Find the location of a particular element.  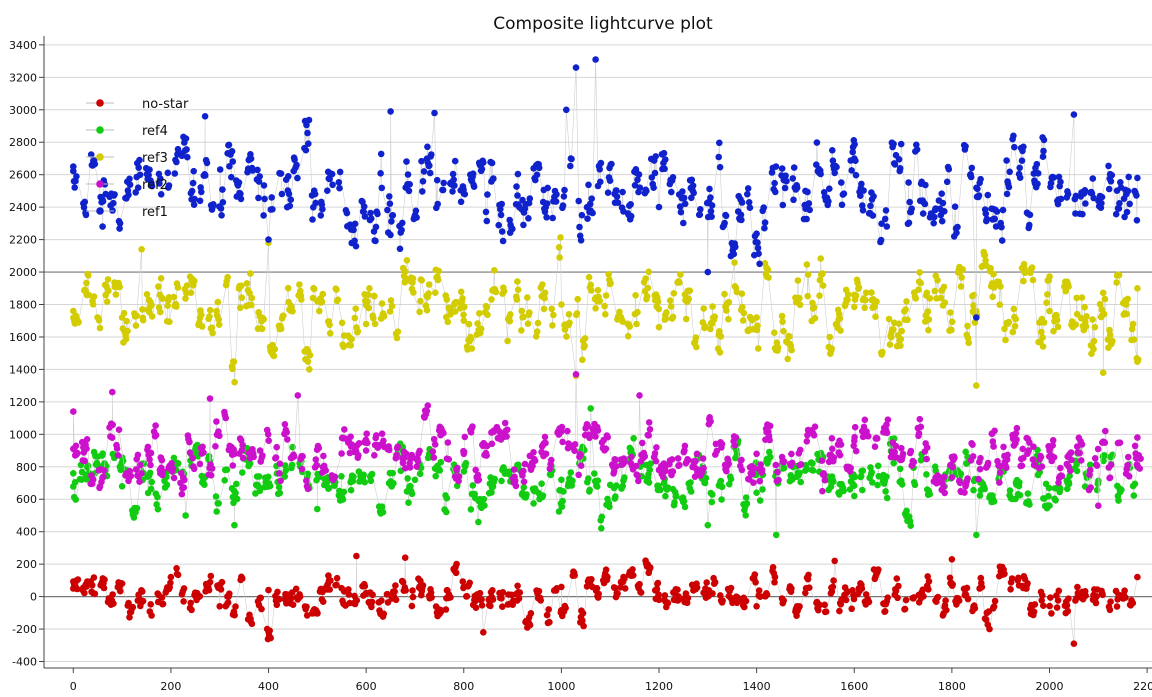

y-tick-label: 3200 is located at coordinates (23, 77).